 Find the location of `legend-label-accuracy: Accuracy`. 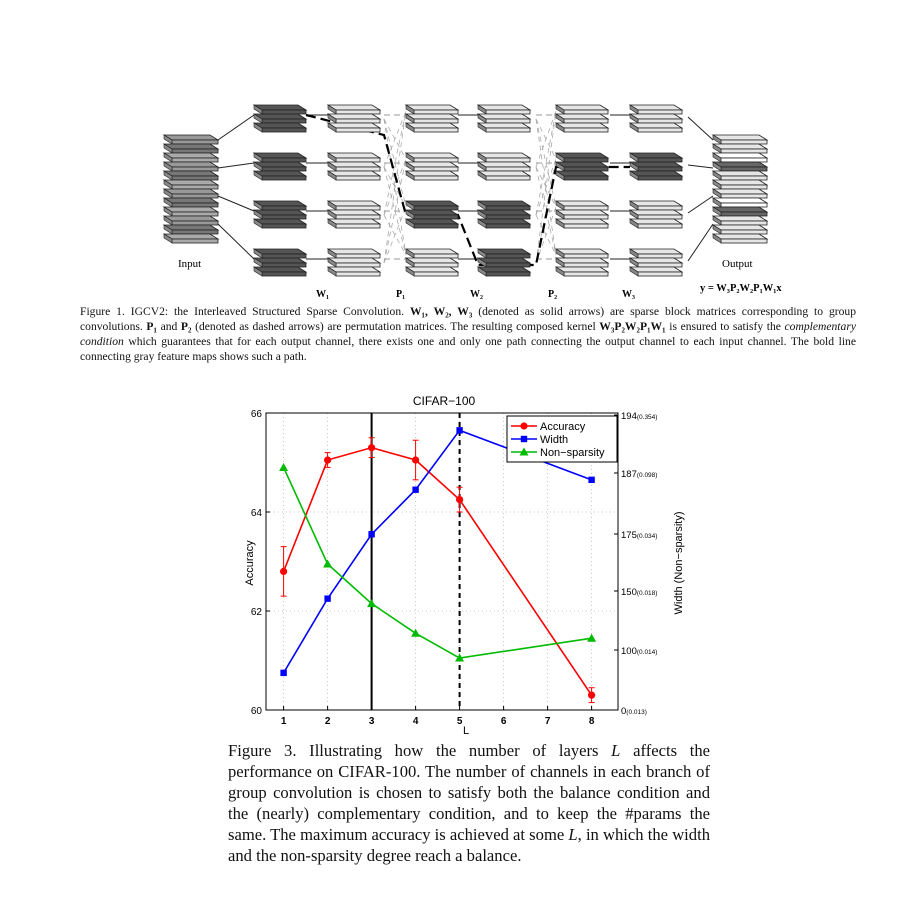

legend-label-accuracy: Accuracy is located at coordinates (563, 427).